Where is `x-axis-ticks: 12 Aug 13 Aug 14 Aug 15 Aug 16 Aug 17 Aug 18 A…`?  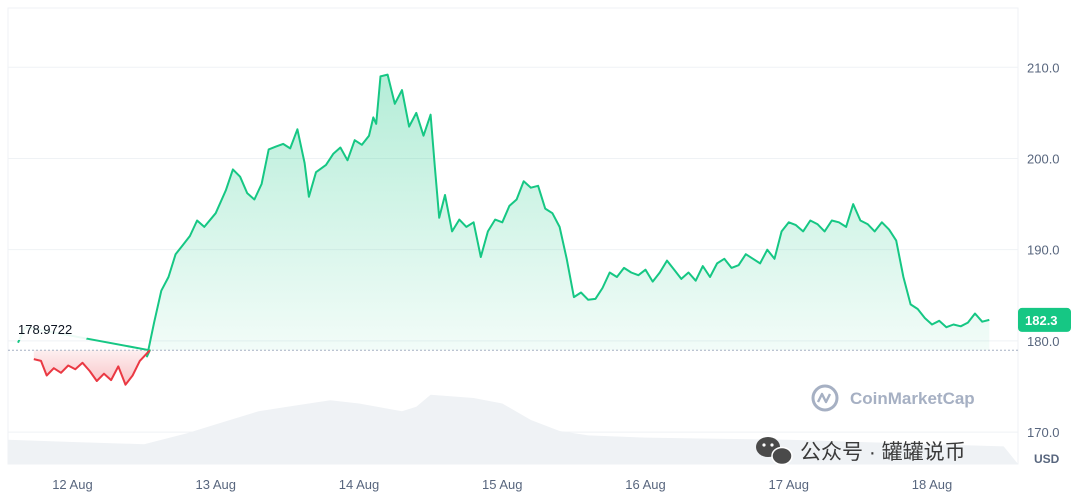
x-axis-ticks: 12 Aug 13 Aug 14 Aug 15 Aug 16 Aug 17 Aug 18 A… is located at coordinates (502, 484).